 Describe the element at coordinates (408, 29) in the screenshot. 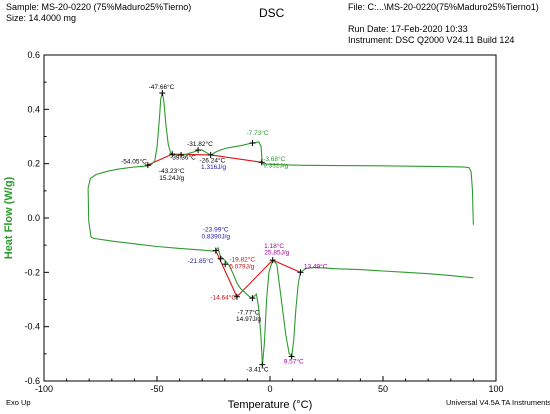

I see `run-date: Run Date: 17-Feb-2020 10:33` at that location.